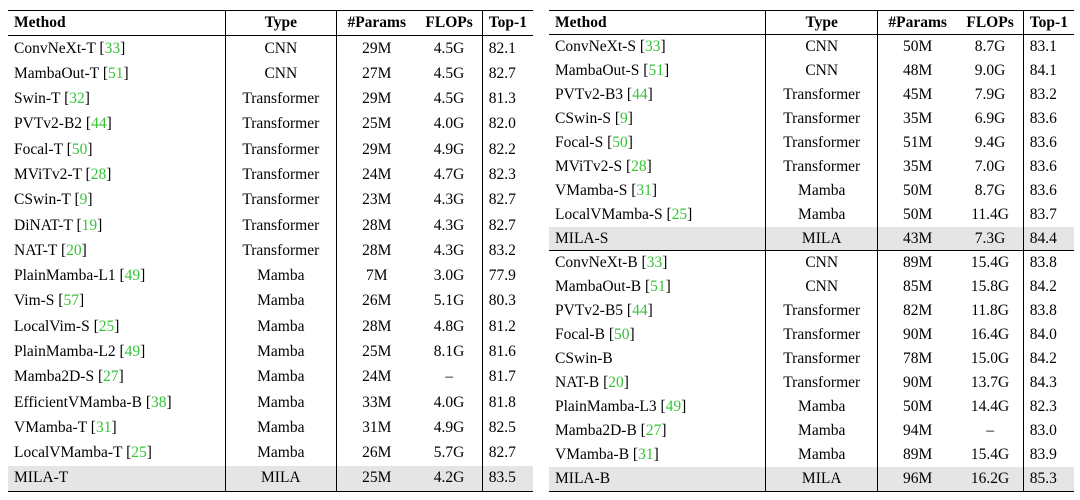 The width and height of the screenshot is (1080, 500). What do you see at coordinates (377, 377) in the screenshot?
I see `params-cell: 24M` at bounding box center [377, 377].